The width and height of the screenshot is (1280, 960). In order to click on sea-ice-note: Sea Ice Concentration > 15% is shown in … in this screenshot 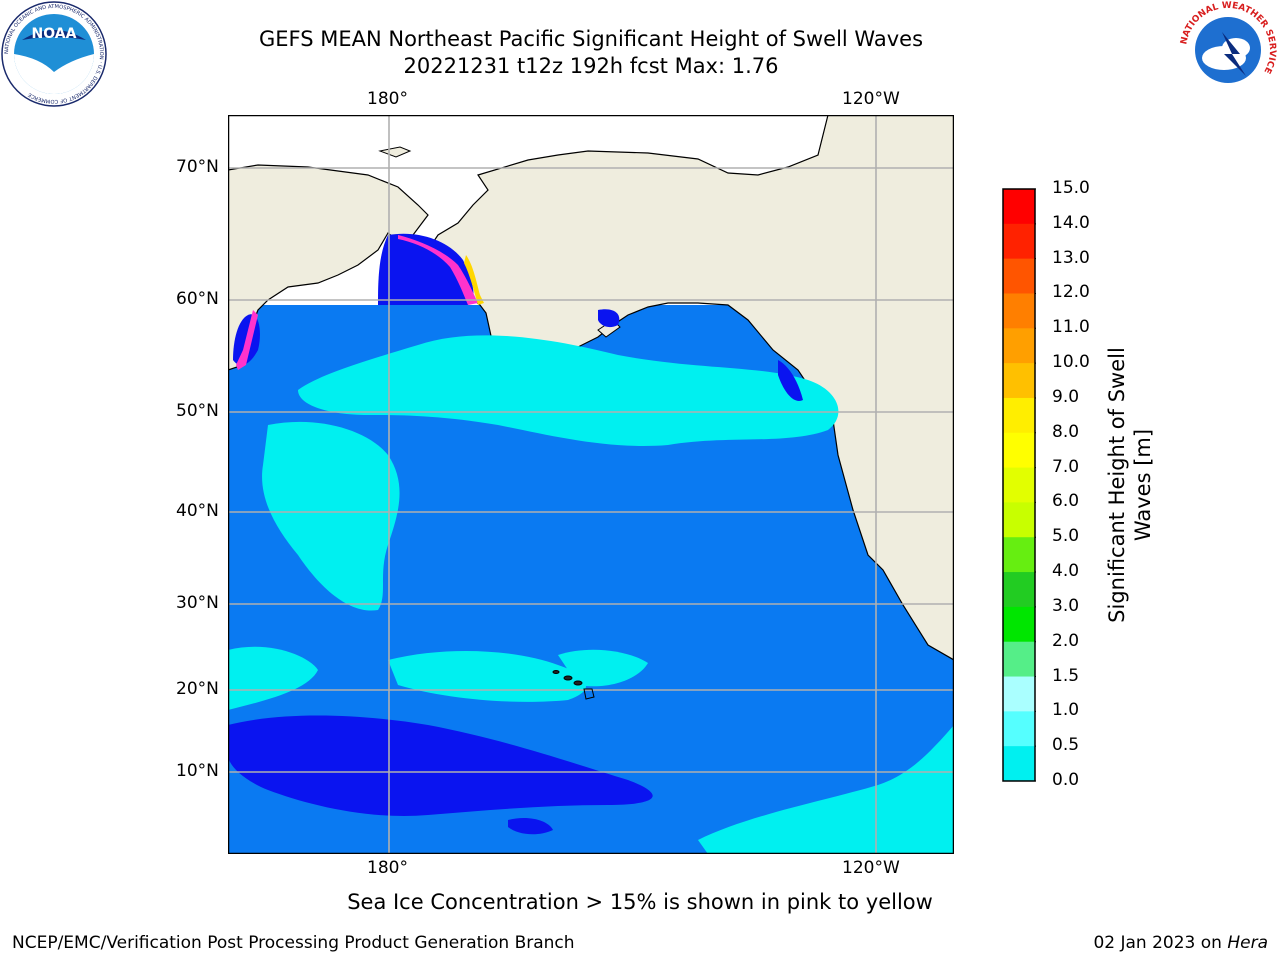, I will do `click(640, 902)`.